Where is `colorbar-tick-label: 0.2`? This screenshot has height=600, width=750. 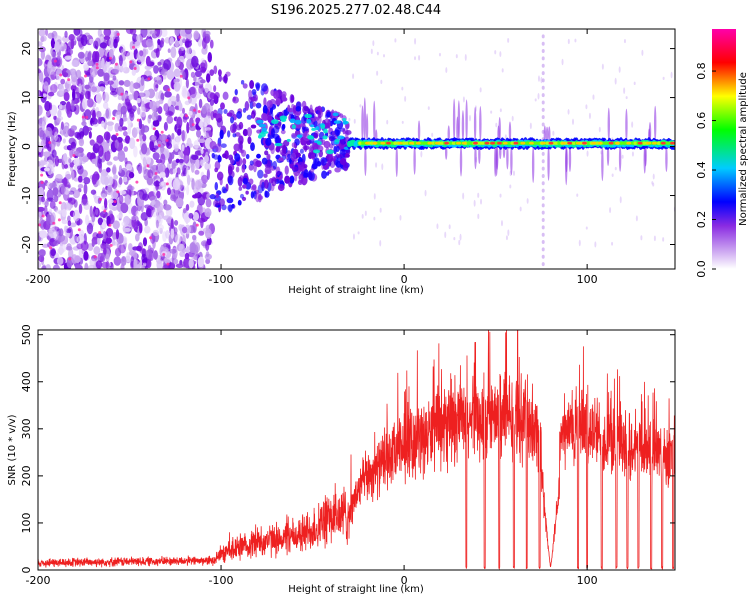 colorbar-tick-label: 0.2 is located at coordinates (701, 220).